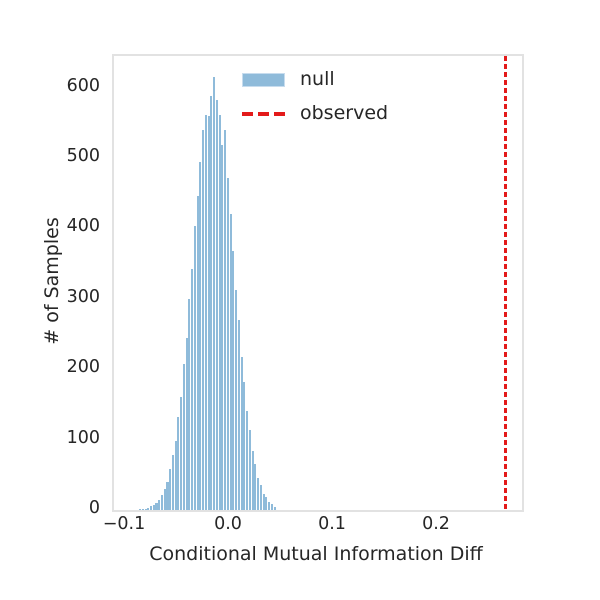 The height and width of the screenshot is (600, 600). Describe the element at coordinates (83, 156) in the screenshot. I see `y-tick-label: 500` at that location.